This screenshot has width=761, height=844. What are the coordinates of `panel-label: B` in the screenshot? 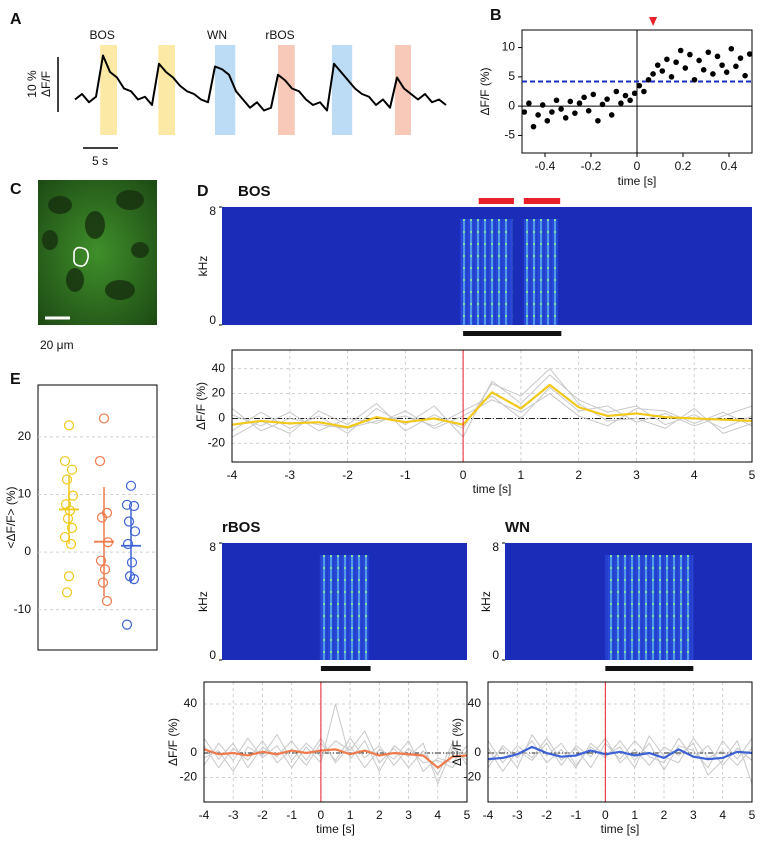 It's located at (496, 15).